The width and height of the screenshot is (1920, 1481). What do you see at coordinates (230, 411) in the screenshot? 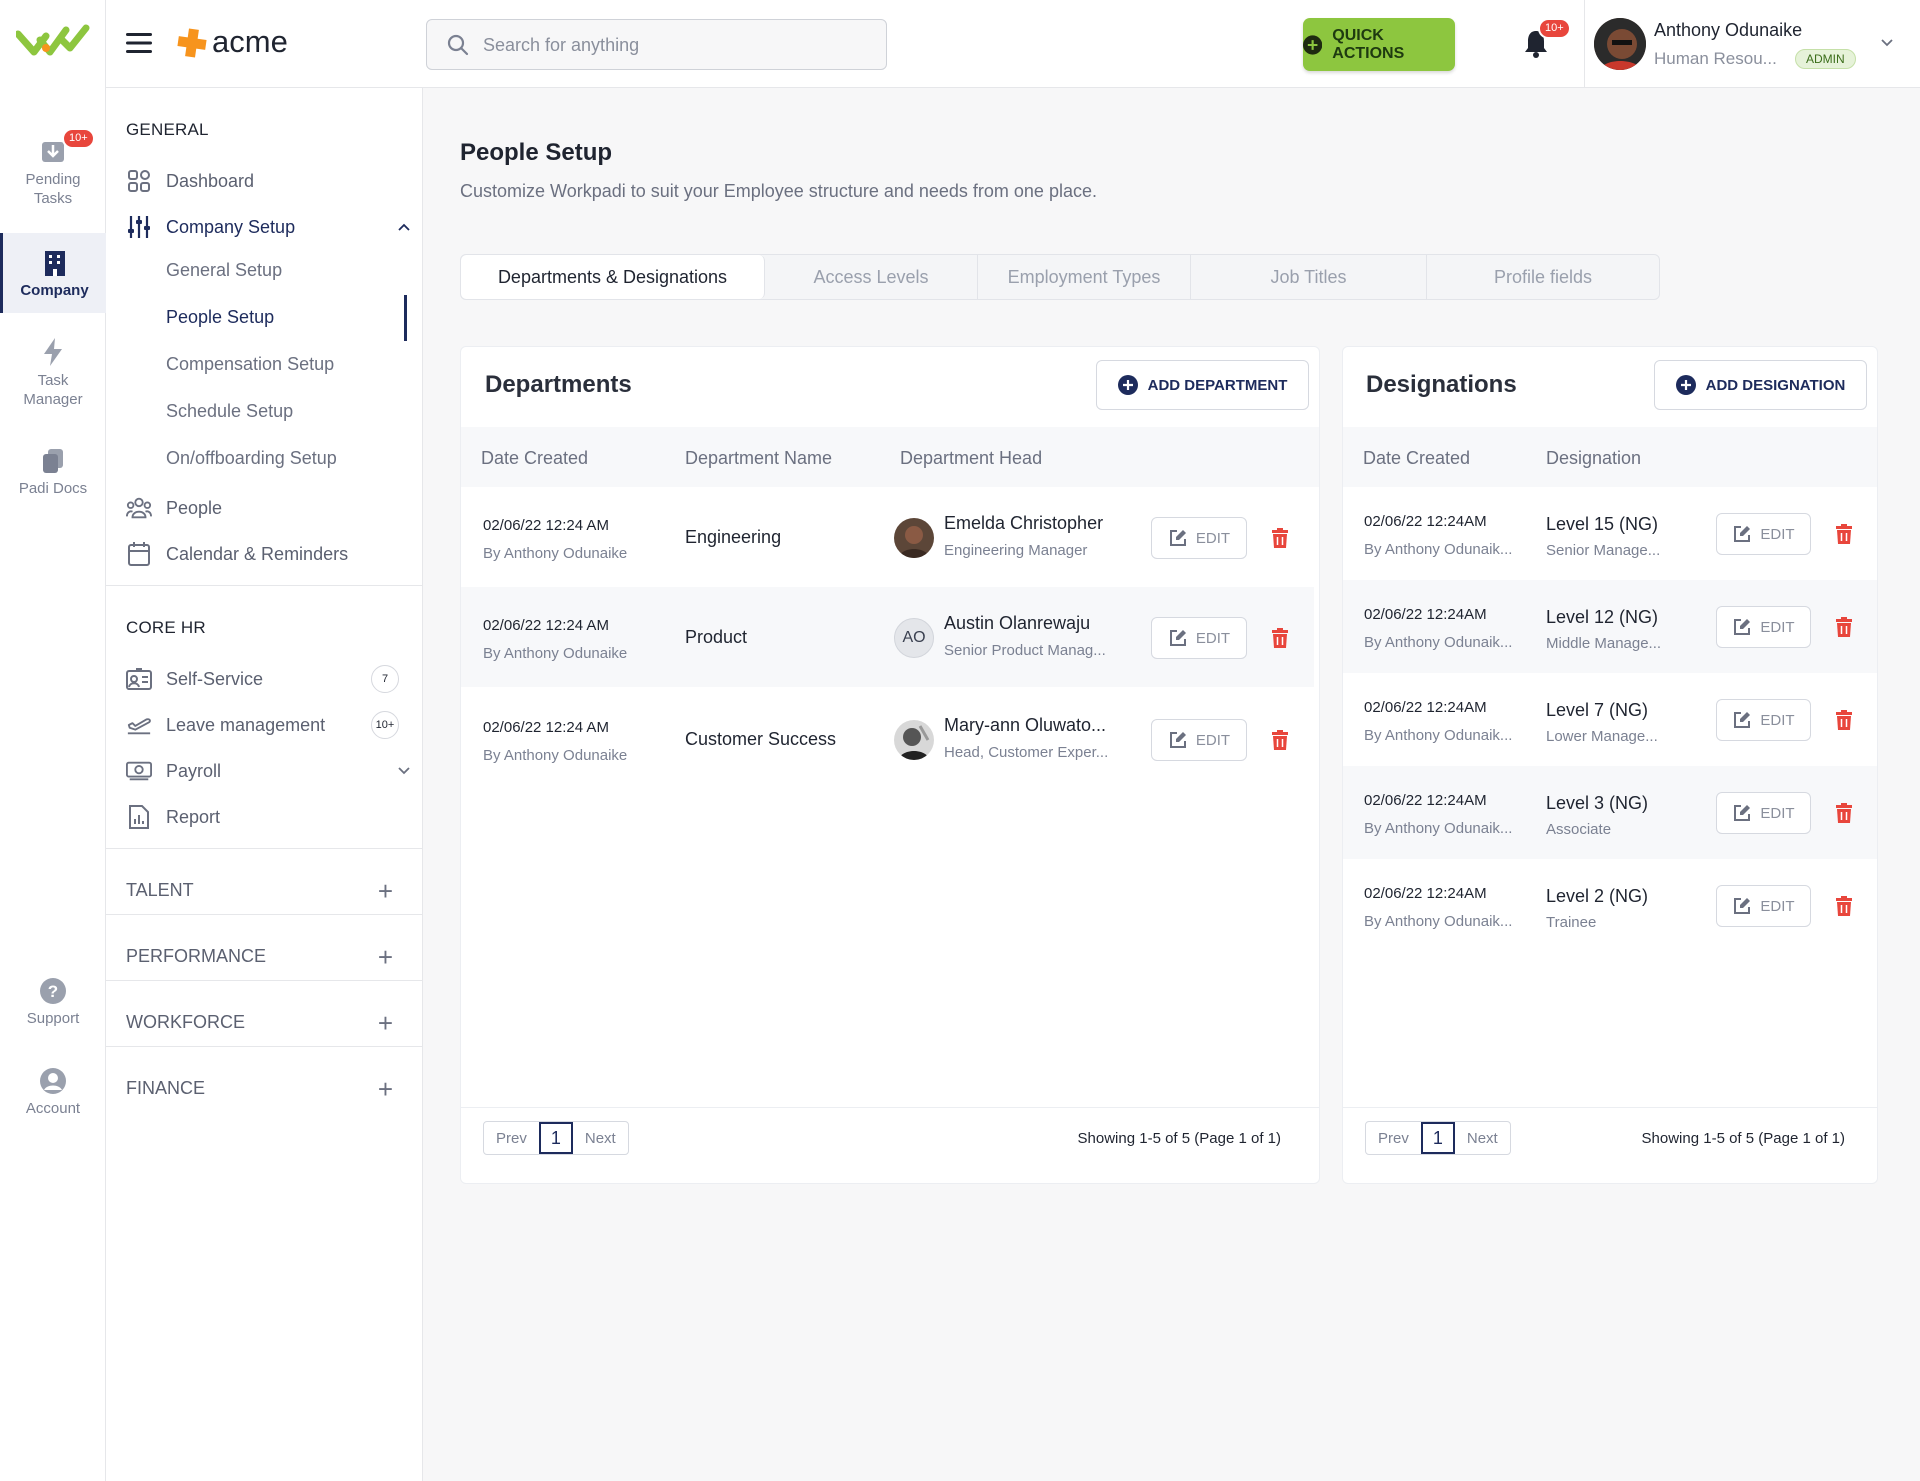
I see `sidebar-subitem-schedule-setup: Schedule Setup` at bounding box center [230, 411].